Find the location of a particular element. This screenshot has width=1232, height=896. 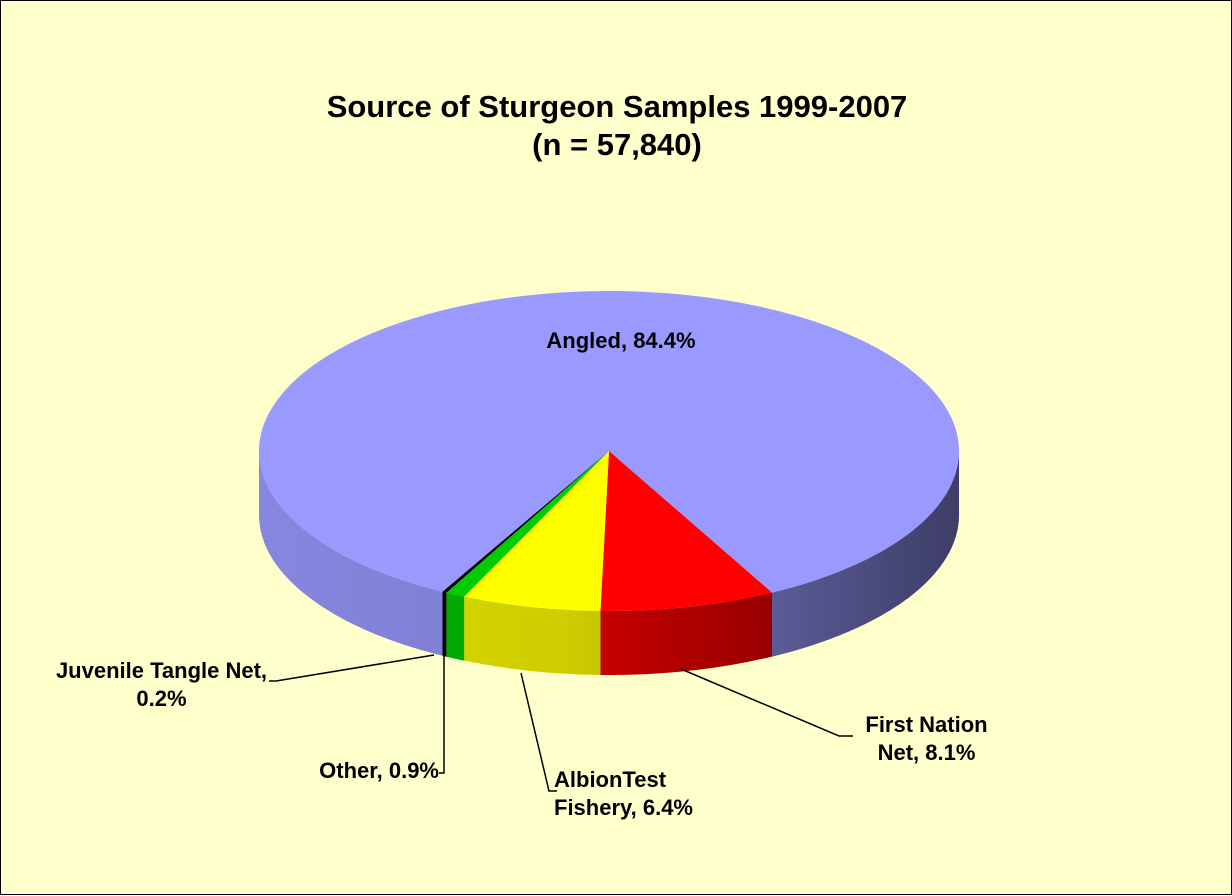

data-label: Juvenile Tangle Net, 0.2% is located at coordinates (161, 684).